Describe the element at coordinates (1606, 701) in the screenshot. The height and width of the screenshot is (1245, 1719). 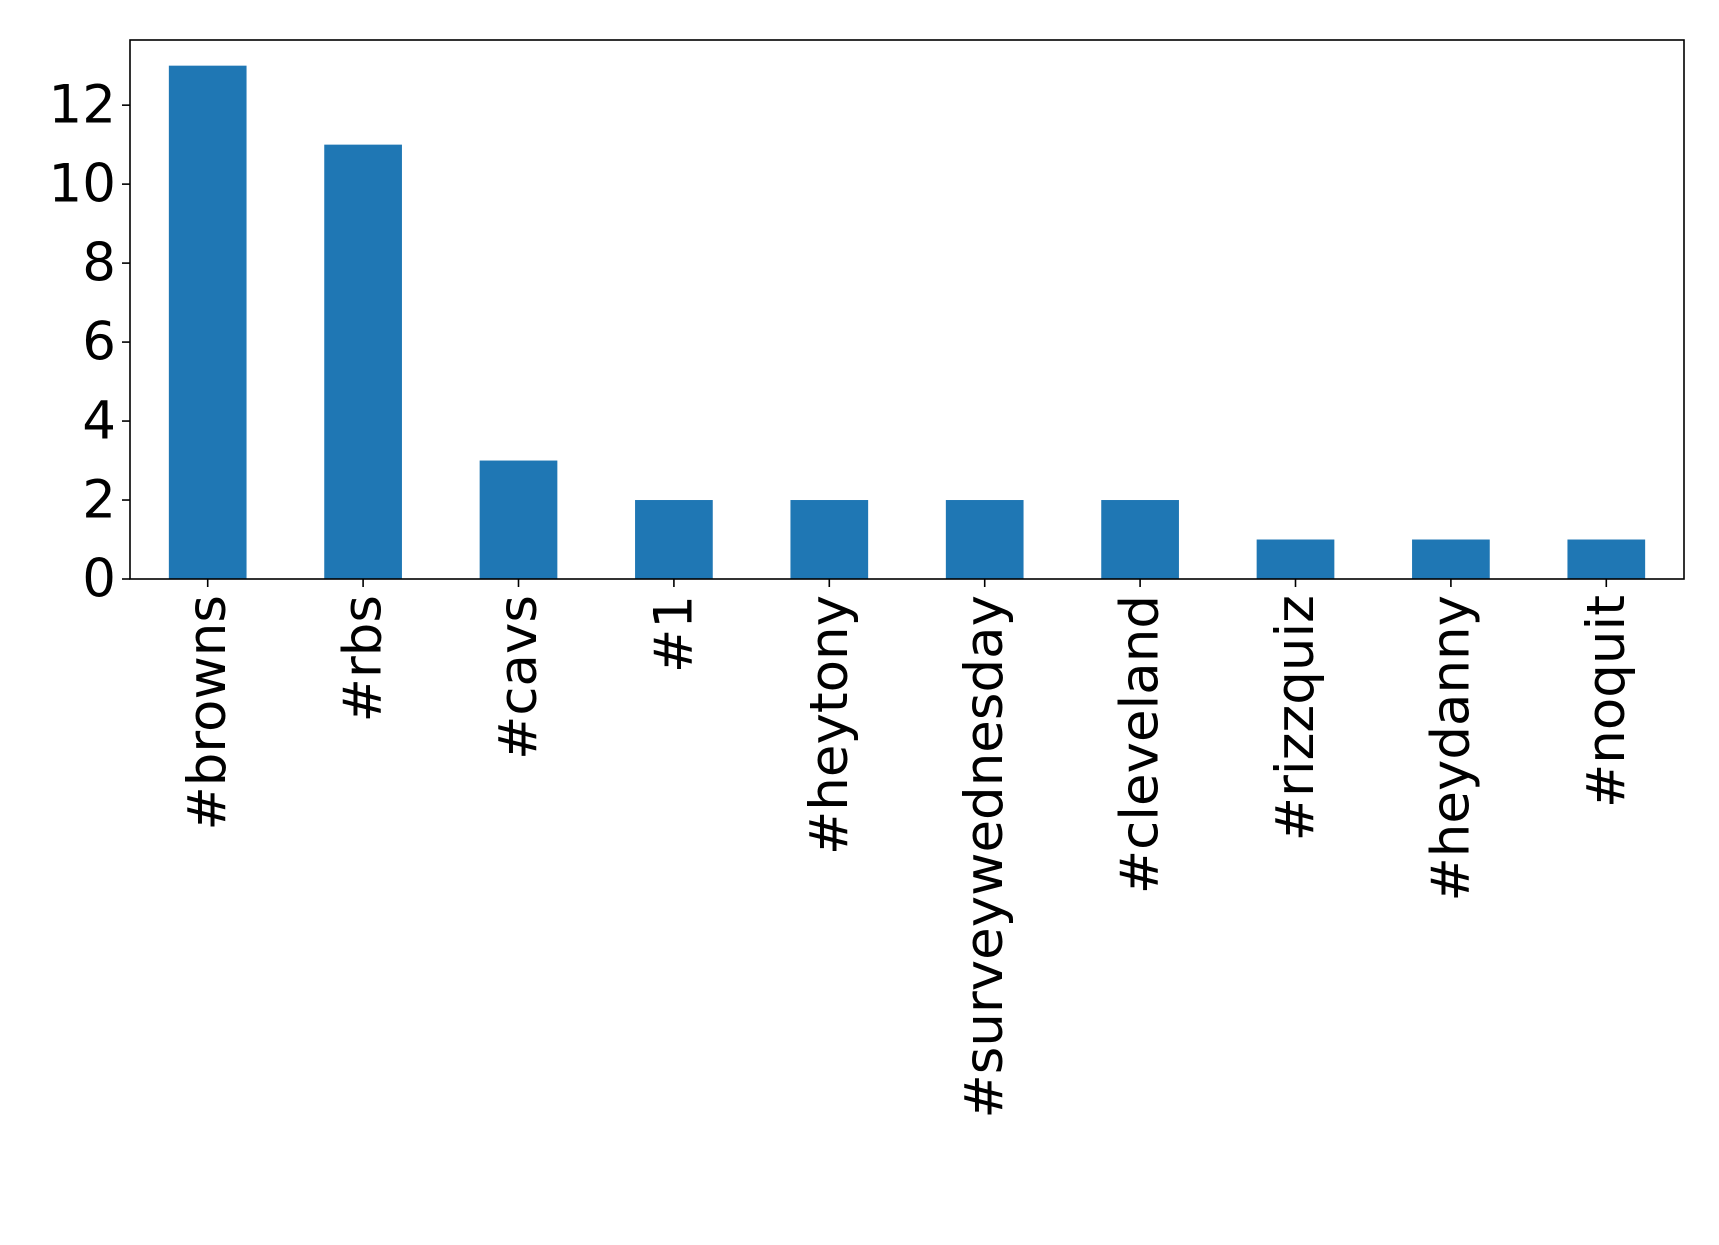
I see `x-tick-label: #noquit` at that location.